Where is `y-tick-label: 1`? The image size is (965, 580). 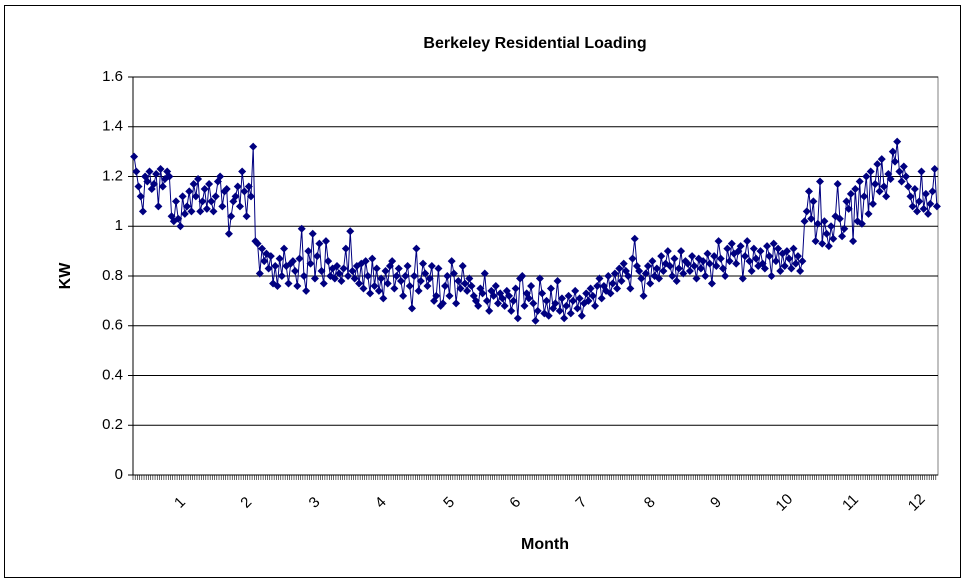
y-tick-label: 1 is located at coordinates (119, 225).